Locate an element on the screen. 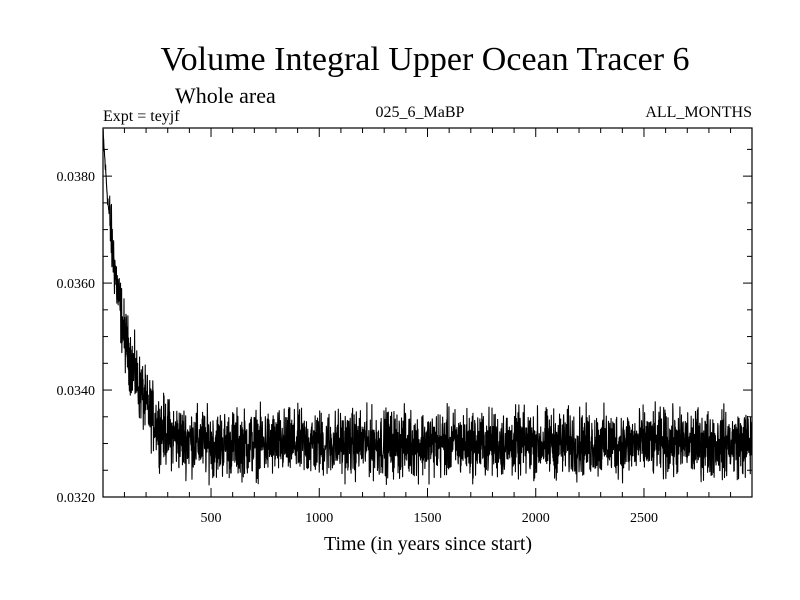 The height and width of the screenshot is (600, 800). x-tick-label: 2500 is located at coordinates (644, 518).